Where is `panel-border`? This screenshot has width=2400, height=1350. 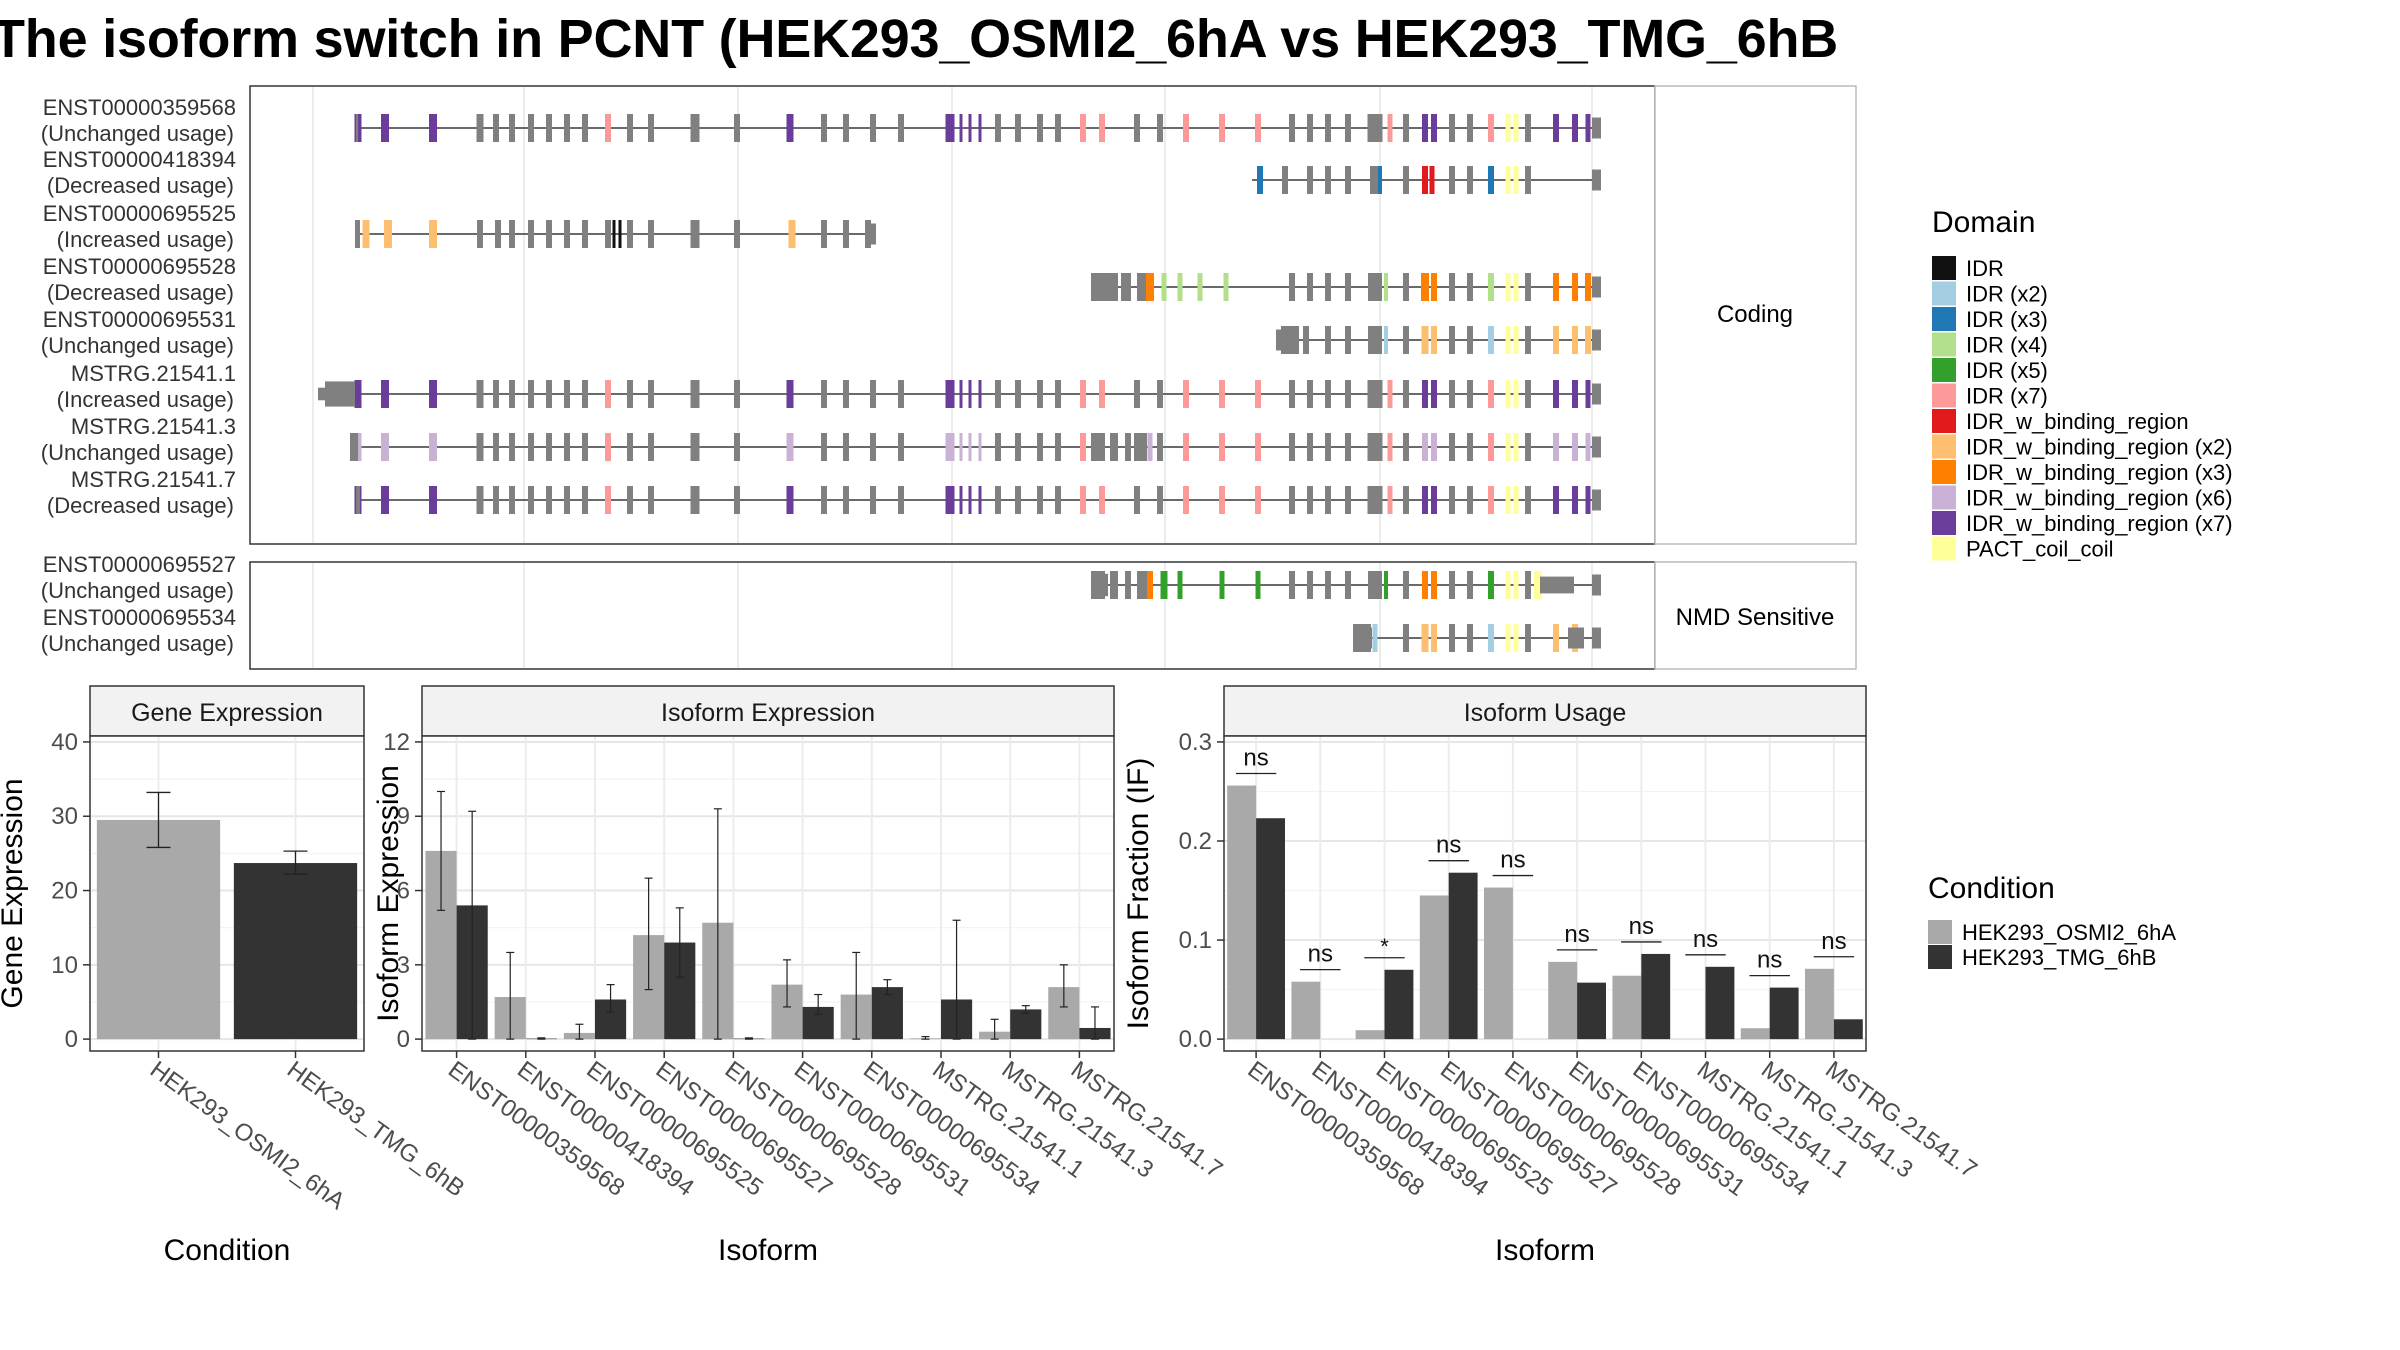
panel-border is located at coordinates (1545, 893).